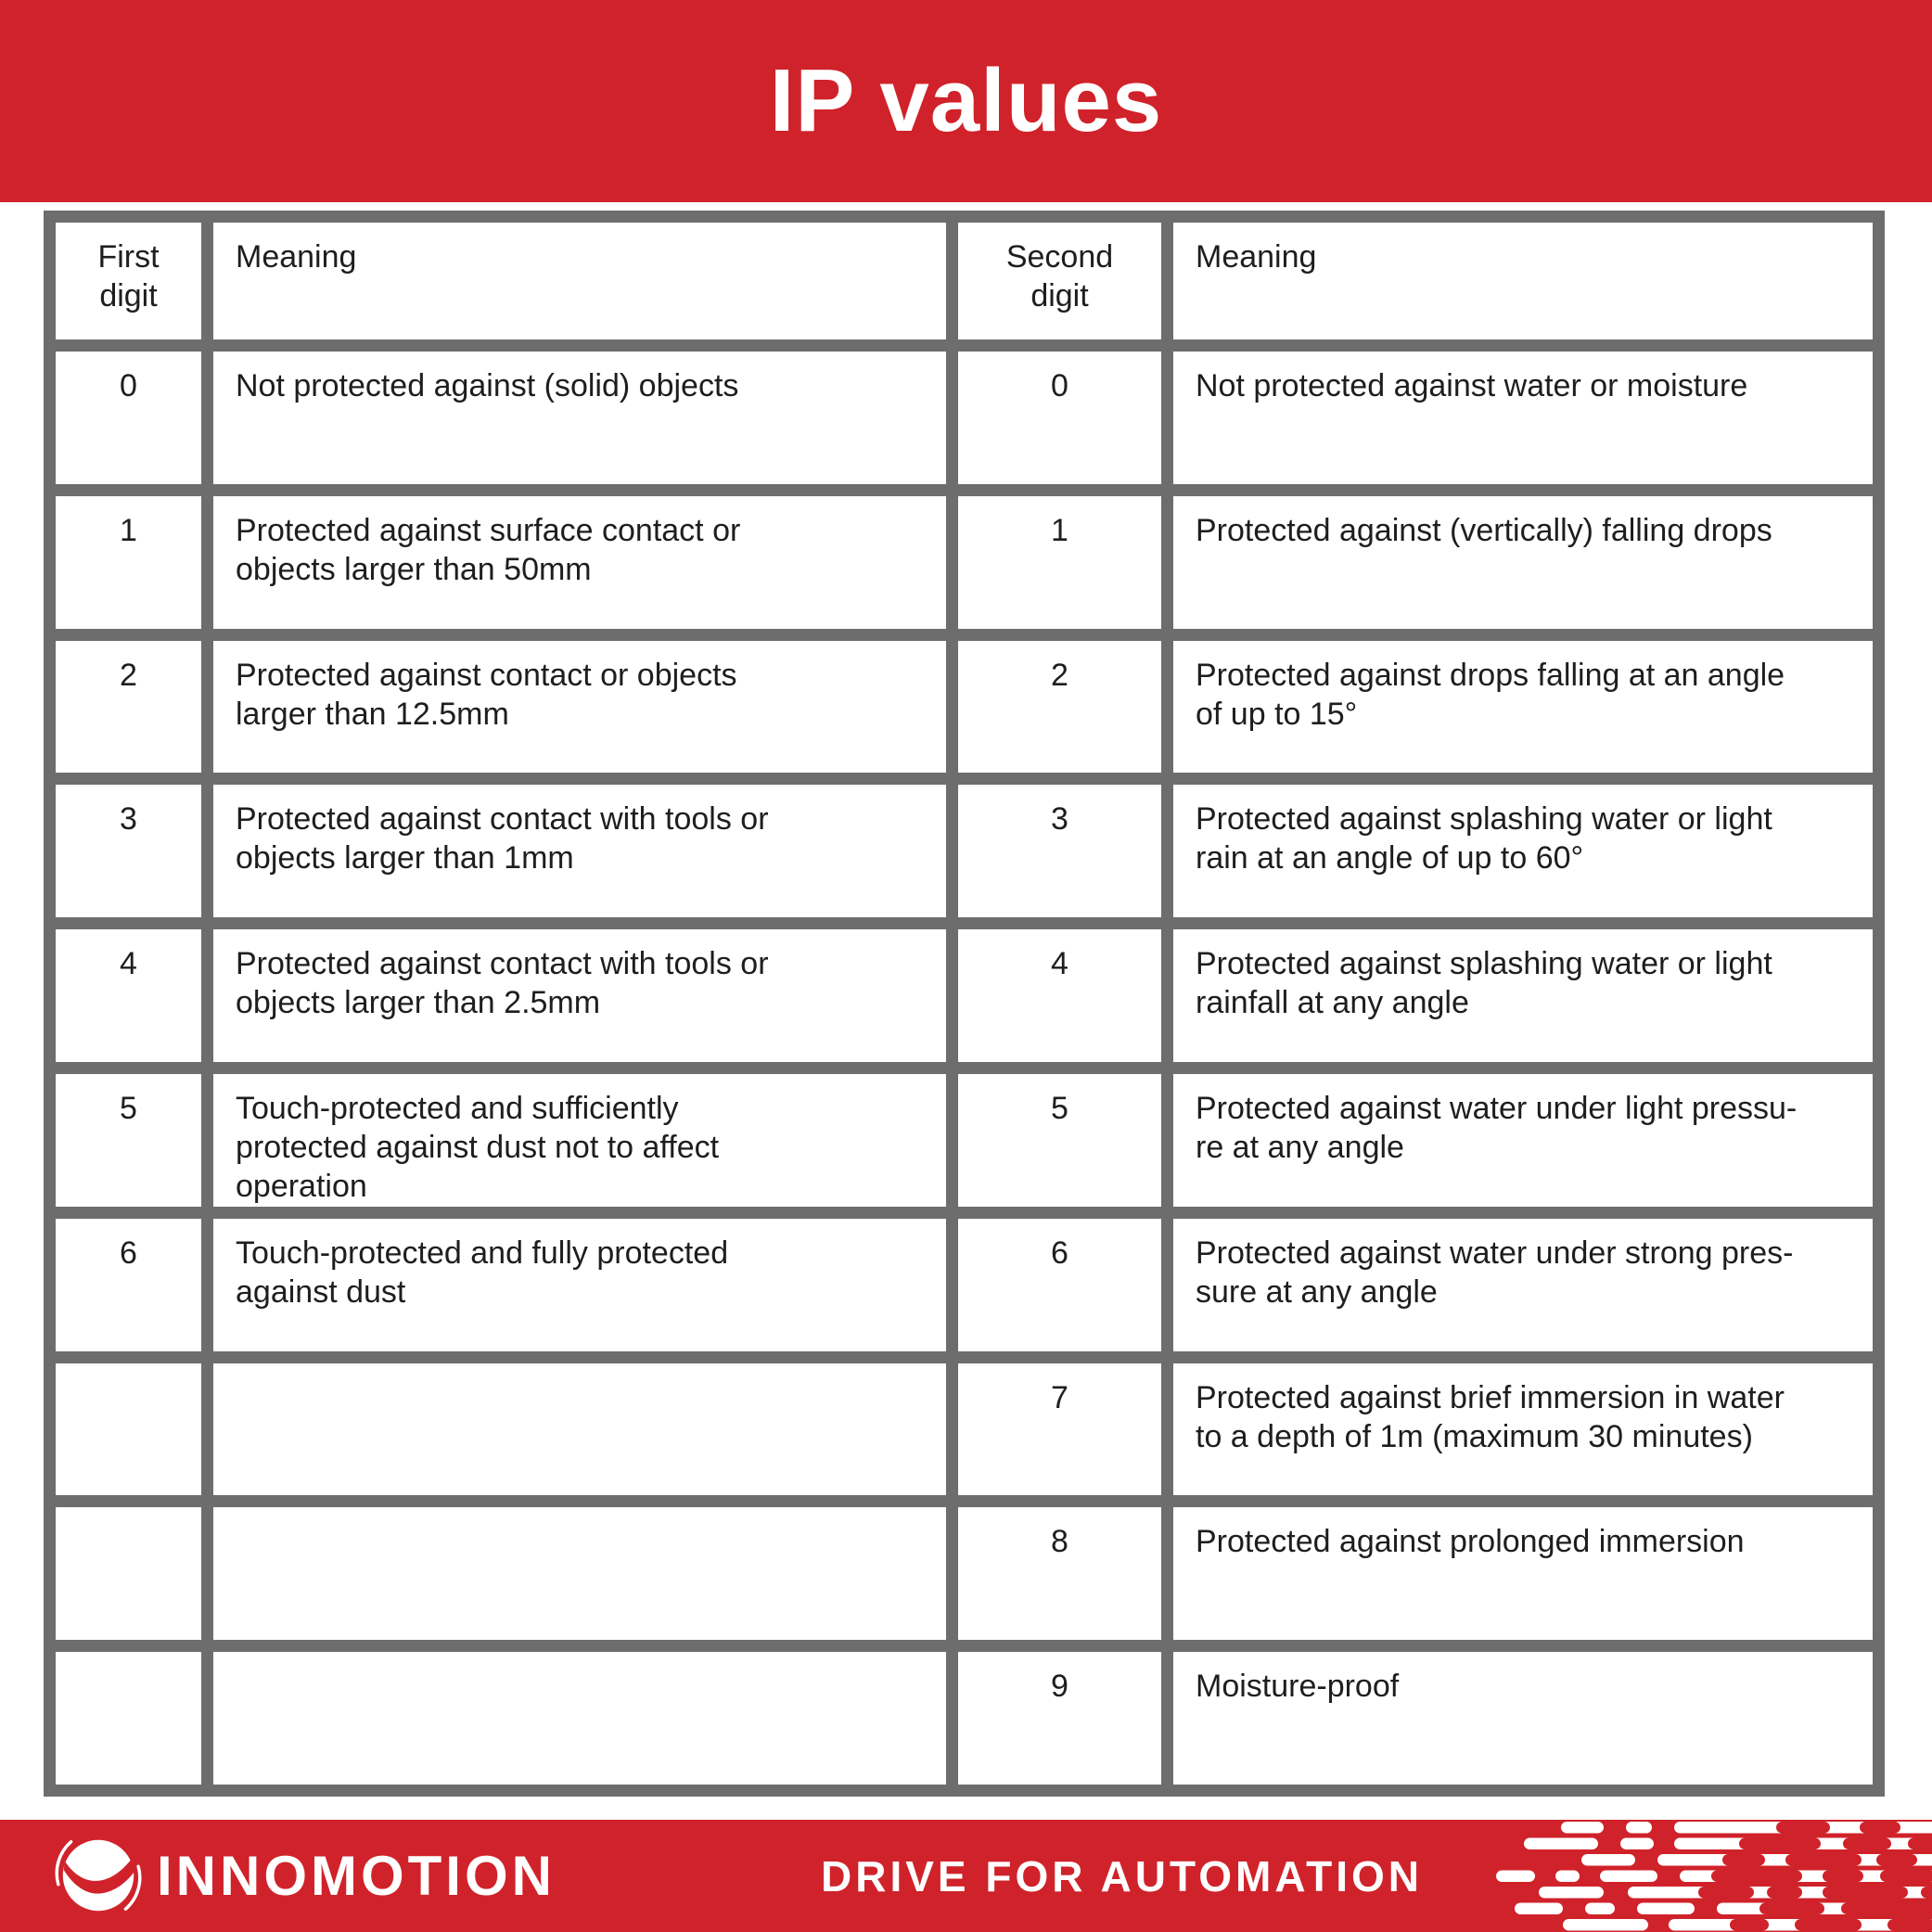 This screenshot has width=1932, height=1932. I want to click on first-digit-value: 4, so click(128, 995).